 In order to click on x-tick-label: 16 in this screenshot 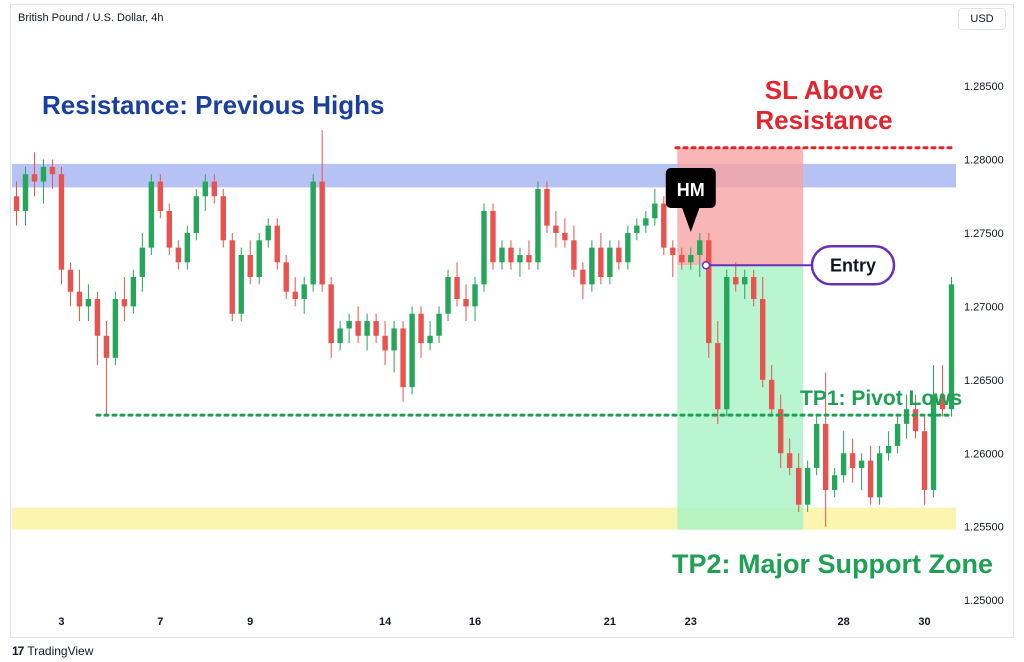, I will do `click(475, 622)`.